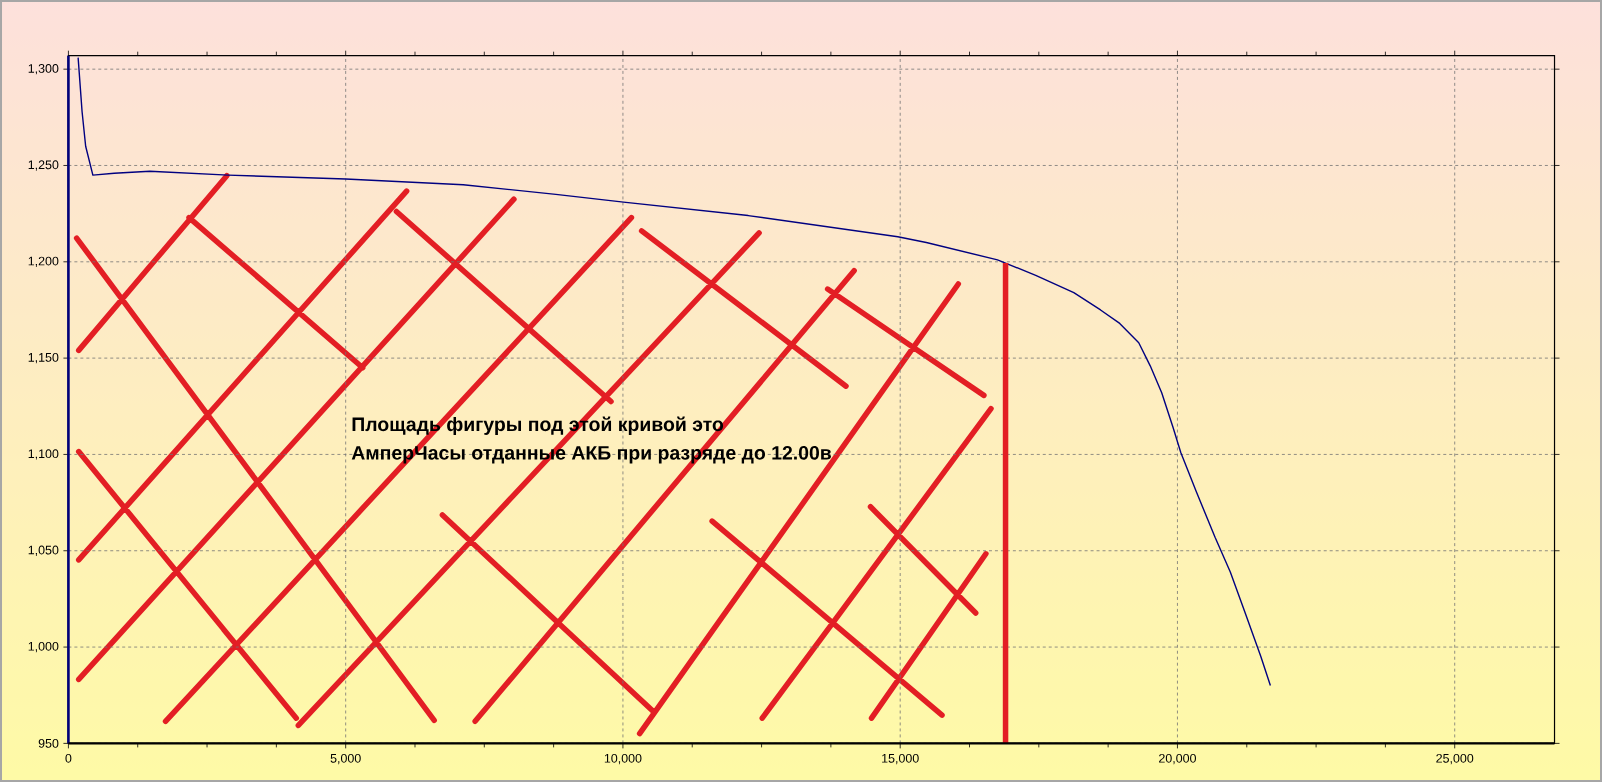 This screenshot has height=782, width=1602. Describe the element at coordinates (48, 743) in the screenshot. I see `y-tick-label: 950` at that location.